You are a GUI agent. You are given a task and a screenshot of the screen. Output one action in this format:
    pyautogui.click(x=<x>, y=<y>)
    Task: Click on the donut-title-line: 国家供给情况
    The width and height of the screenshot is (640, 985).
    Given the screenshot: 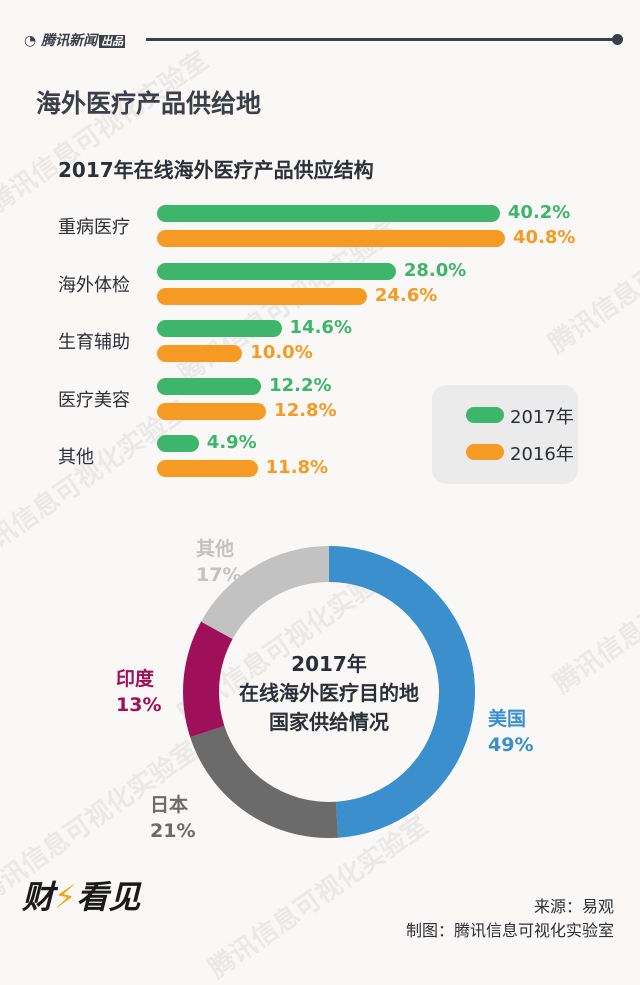 What is the action you would take?
    pyautogui.click(x=329, y=722)
    